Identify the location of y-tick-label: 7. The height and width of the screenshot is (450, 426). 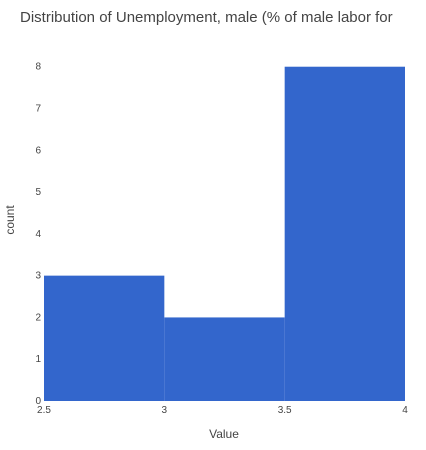
(38, 109).